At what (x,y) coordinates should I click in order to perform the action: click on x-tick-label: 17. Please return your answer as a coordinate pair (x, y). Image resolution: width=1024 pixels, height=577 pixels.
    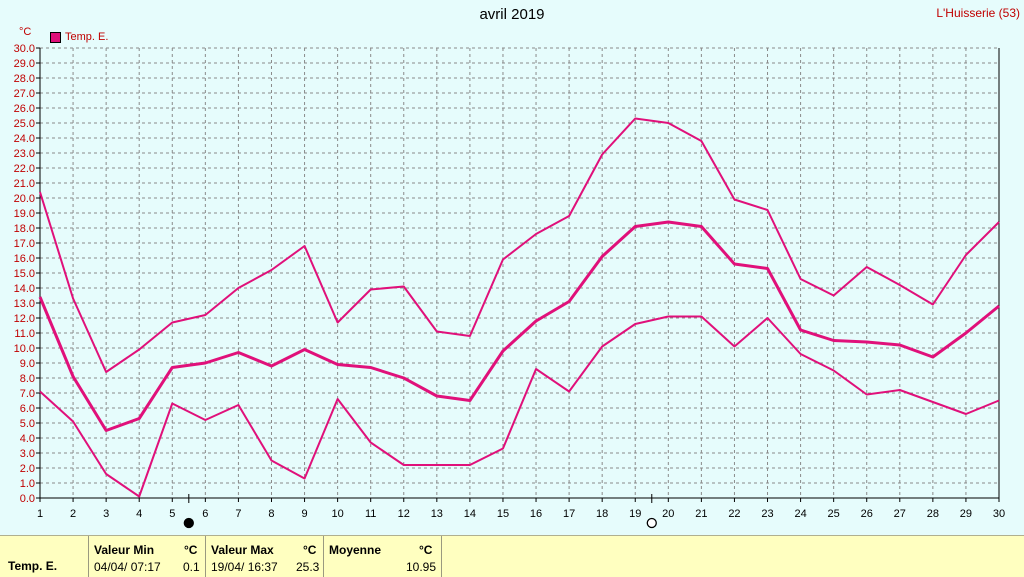
    Looking at the image, I should click on (569, 514).